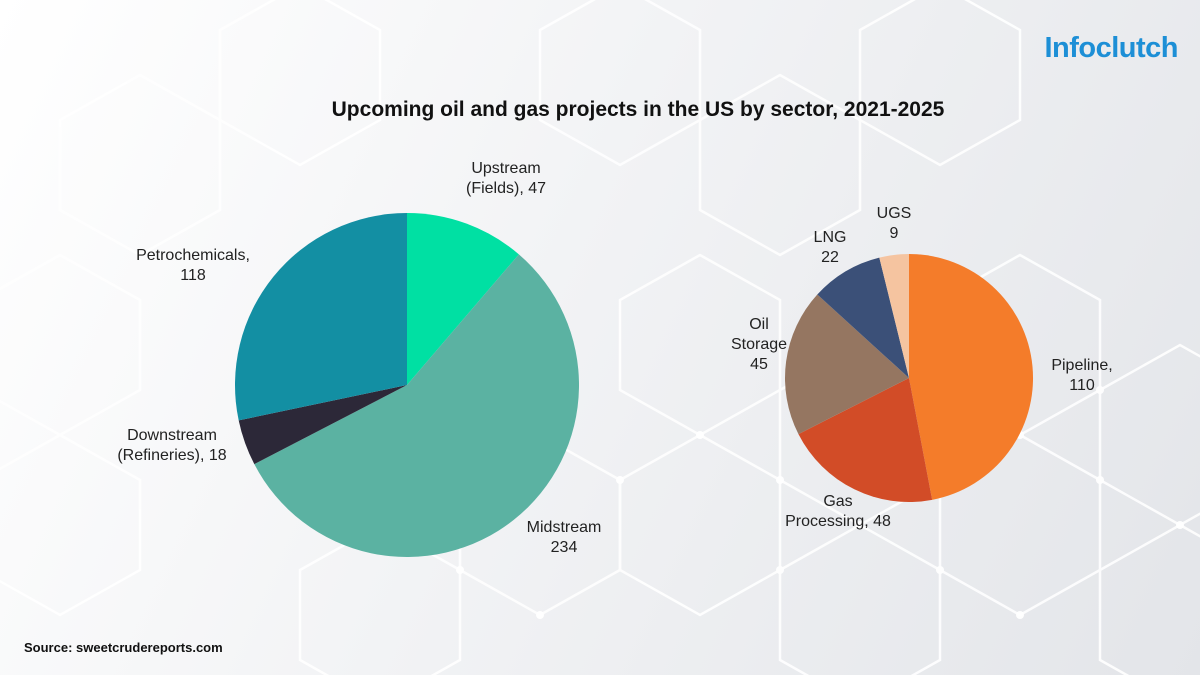  Describe the element at coordinates (894, 316) in the screenshot. I see `pie-slice-ugs` at that location.